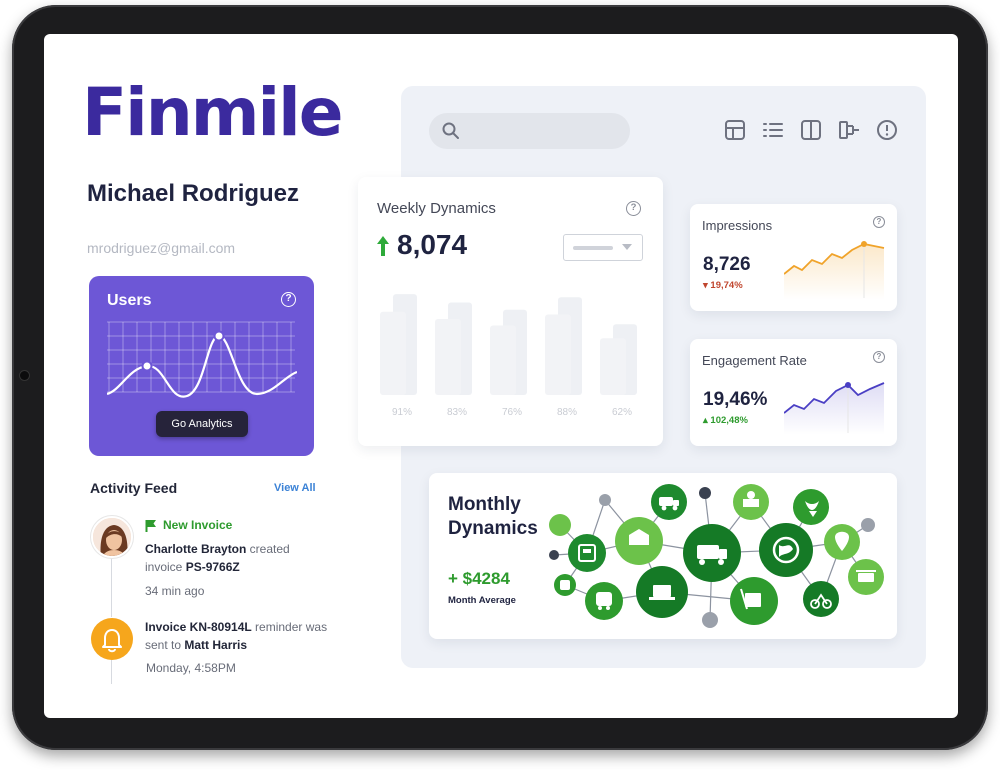 Image resolution: width=1000 pixels, height=770 pixels. What do you see at coordinates (401, 412) in the screenshot?
I see `bar-label: 91%` at bounding box center [401, 412].